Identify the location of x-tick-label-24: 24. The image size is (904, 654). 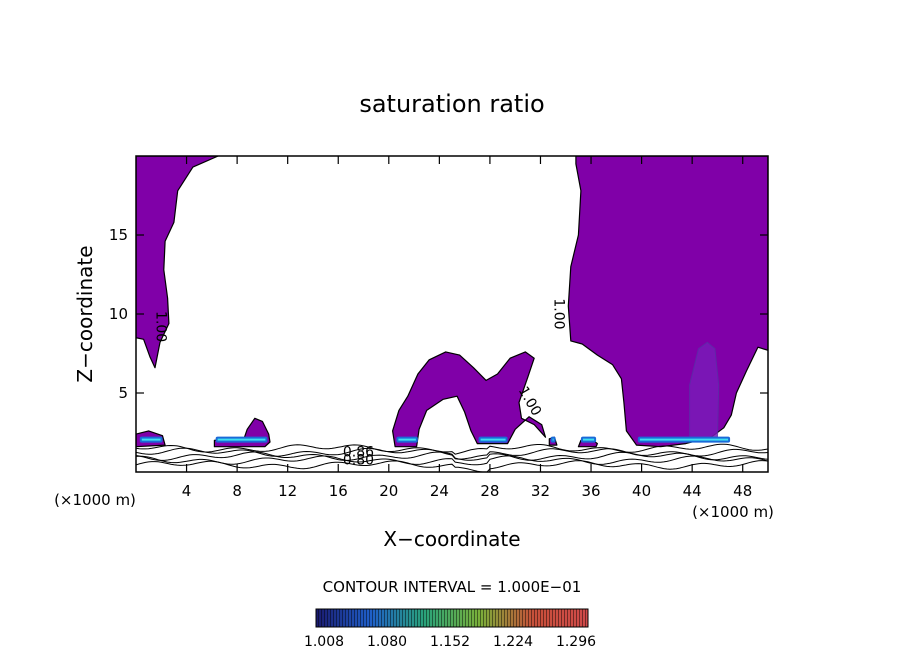
(439, 491).